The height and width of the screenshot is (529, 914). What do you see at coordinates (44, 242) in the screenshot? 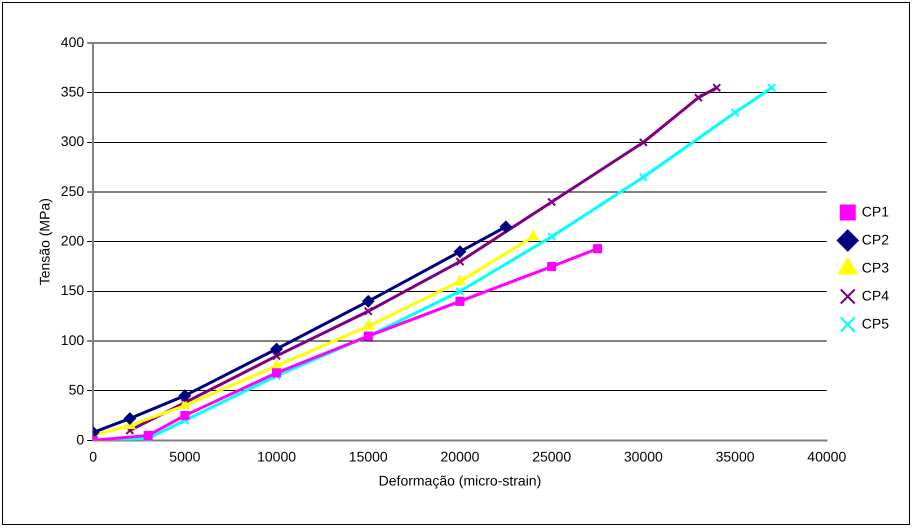
I see `y-axis-title: Tensão (MPa)` at bounding box center [44, 242].